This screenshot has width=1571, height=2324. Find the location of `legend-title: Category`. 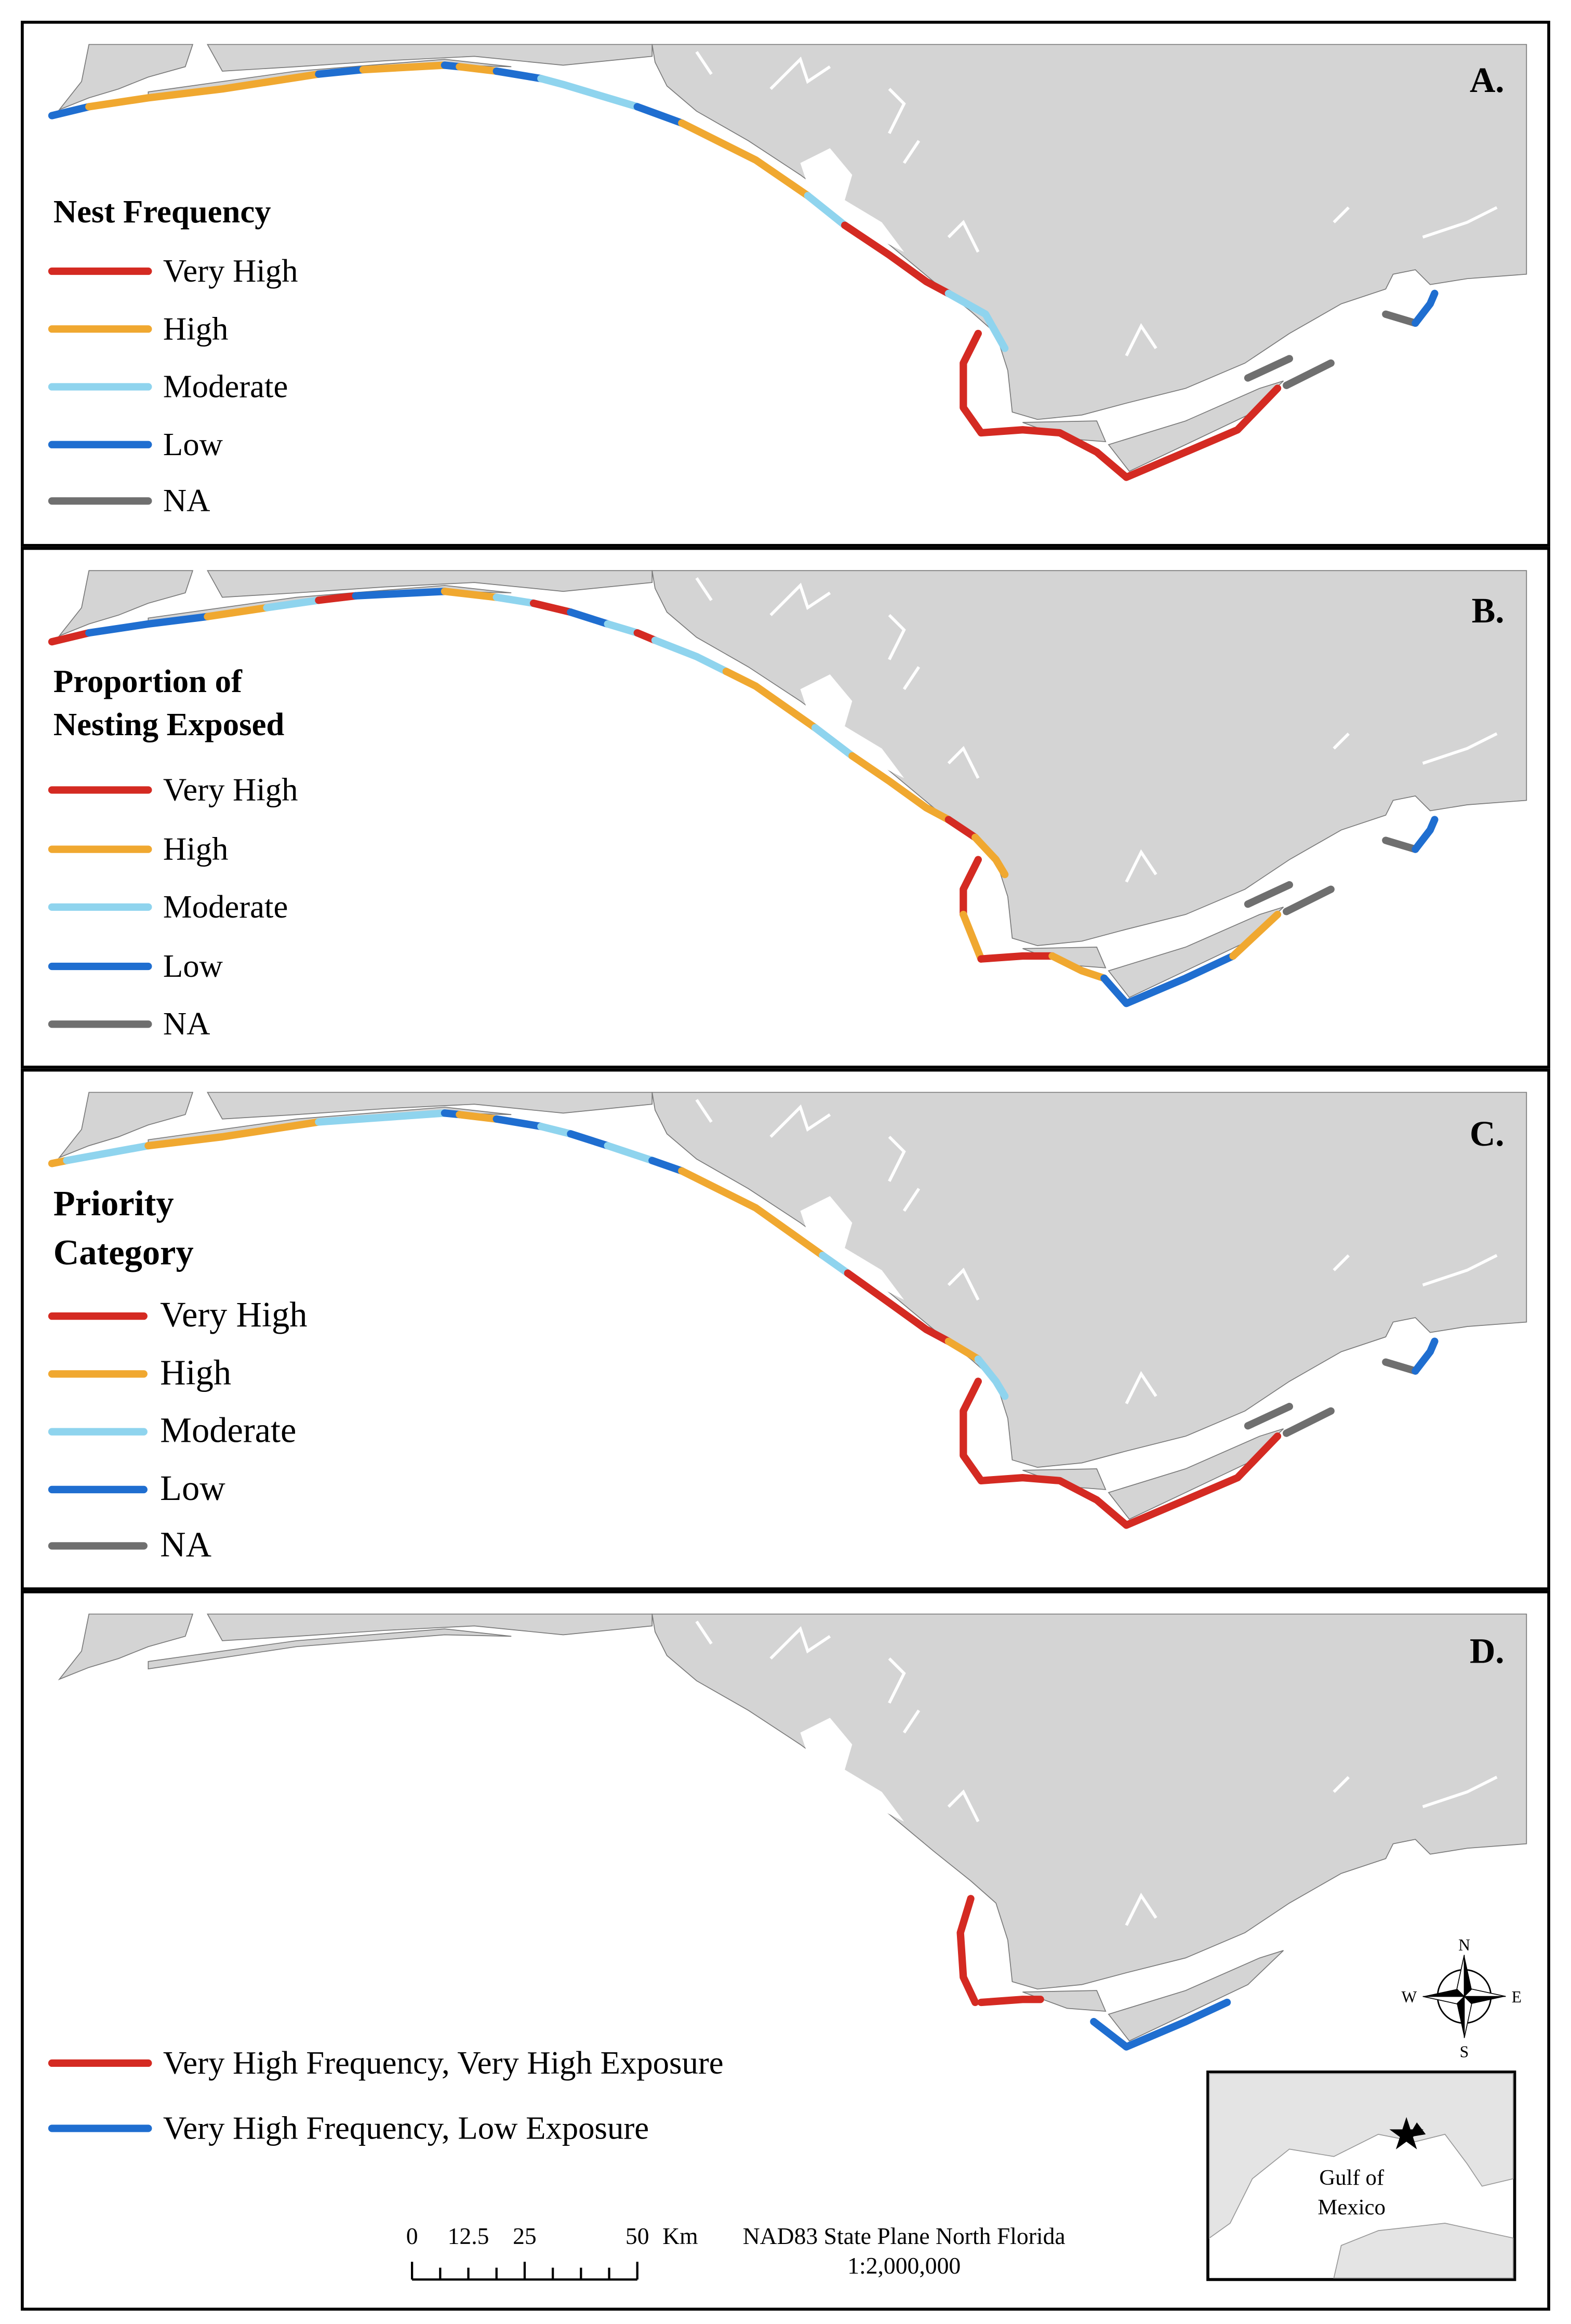

legend-title: Category is located at coordinates (124, 1252).